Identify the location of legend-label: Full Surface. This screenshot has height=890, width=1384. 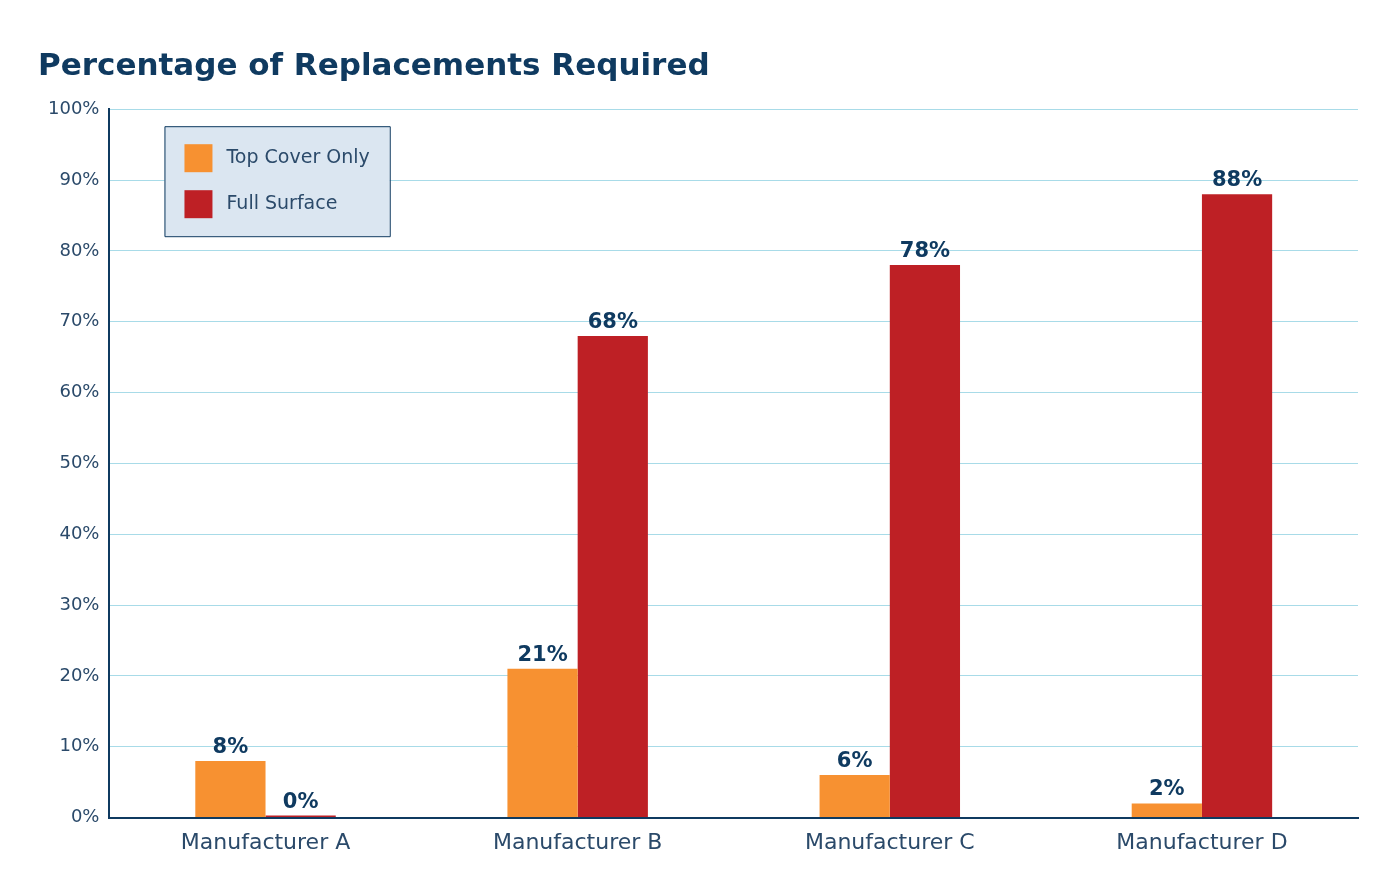
(282, 202).